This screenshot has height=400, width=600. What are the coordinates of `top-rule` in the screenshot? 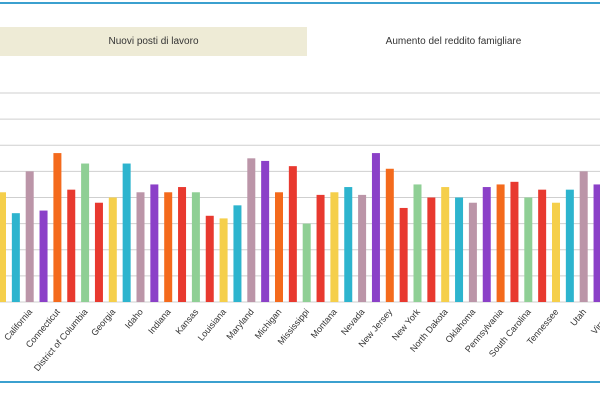 It's located at (300, 3).